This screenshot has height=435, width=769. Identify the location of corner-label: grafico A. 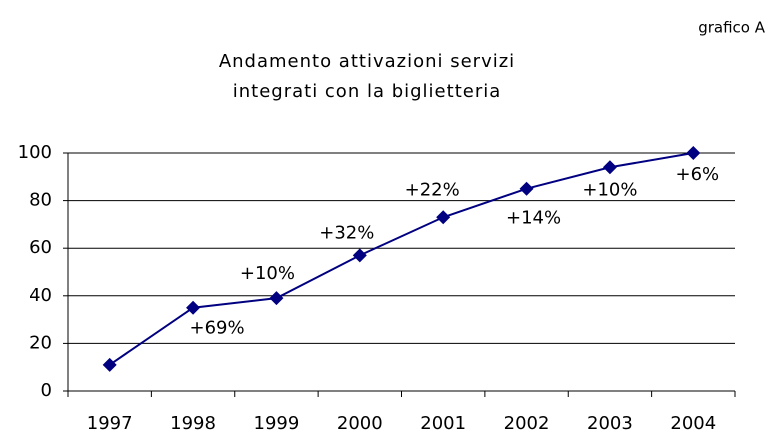
(732, 28).